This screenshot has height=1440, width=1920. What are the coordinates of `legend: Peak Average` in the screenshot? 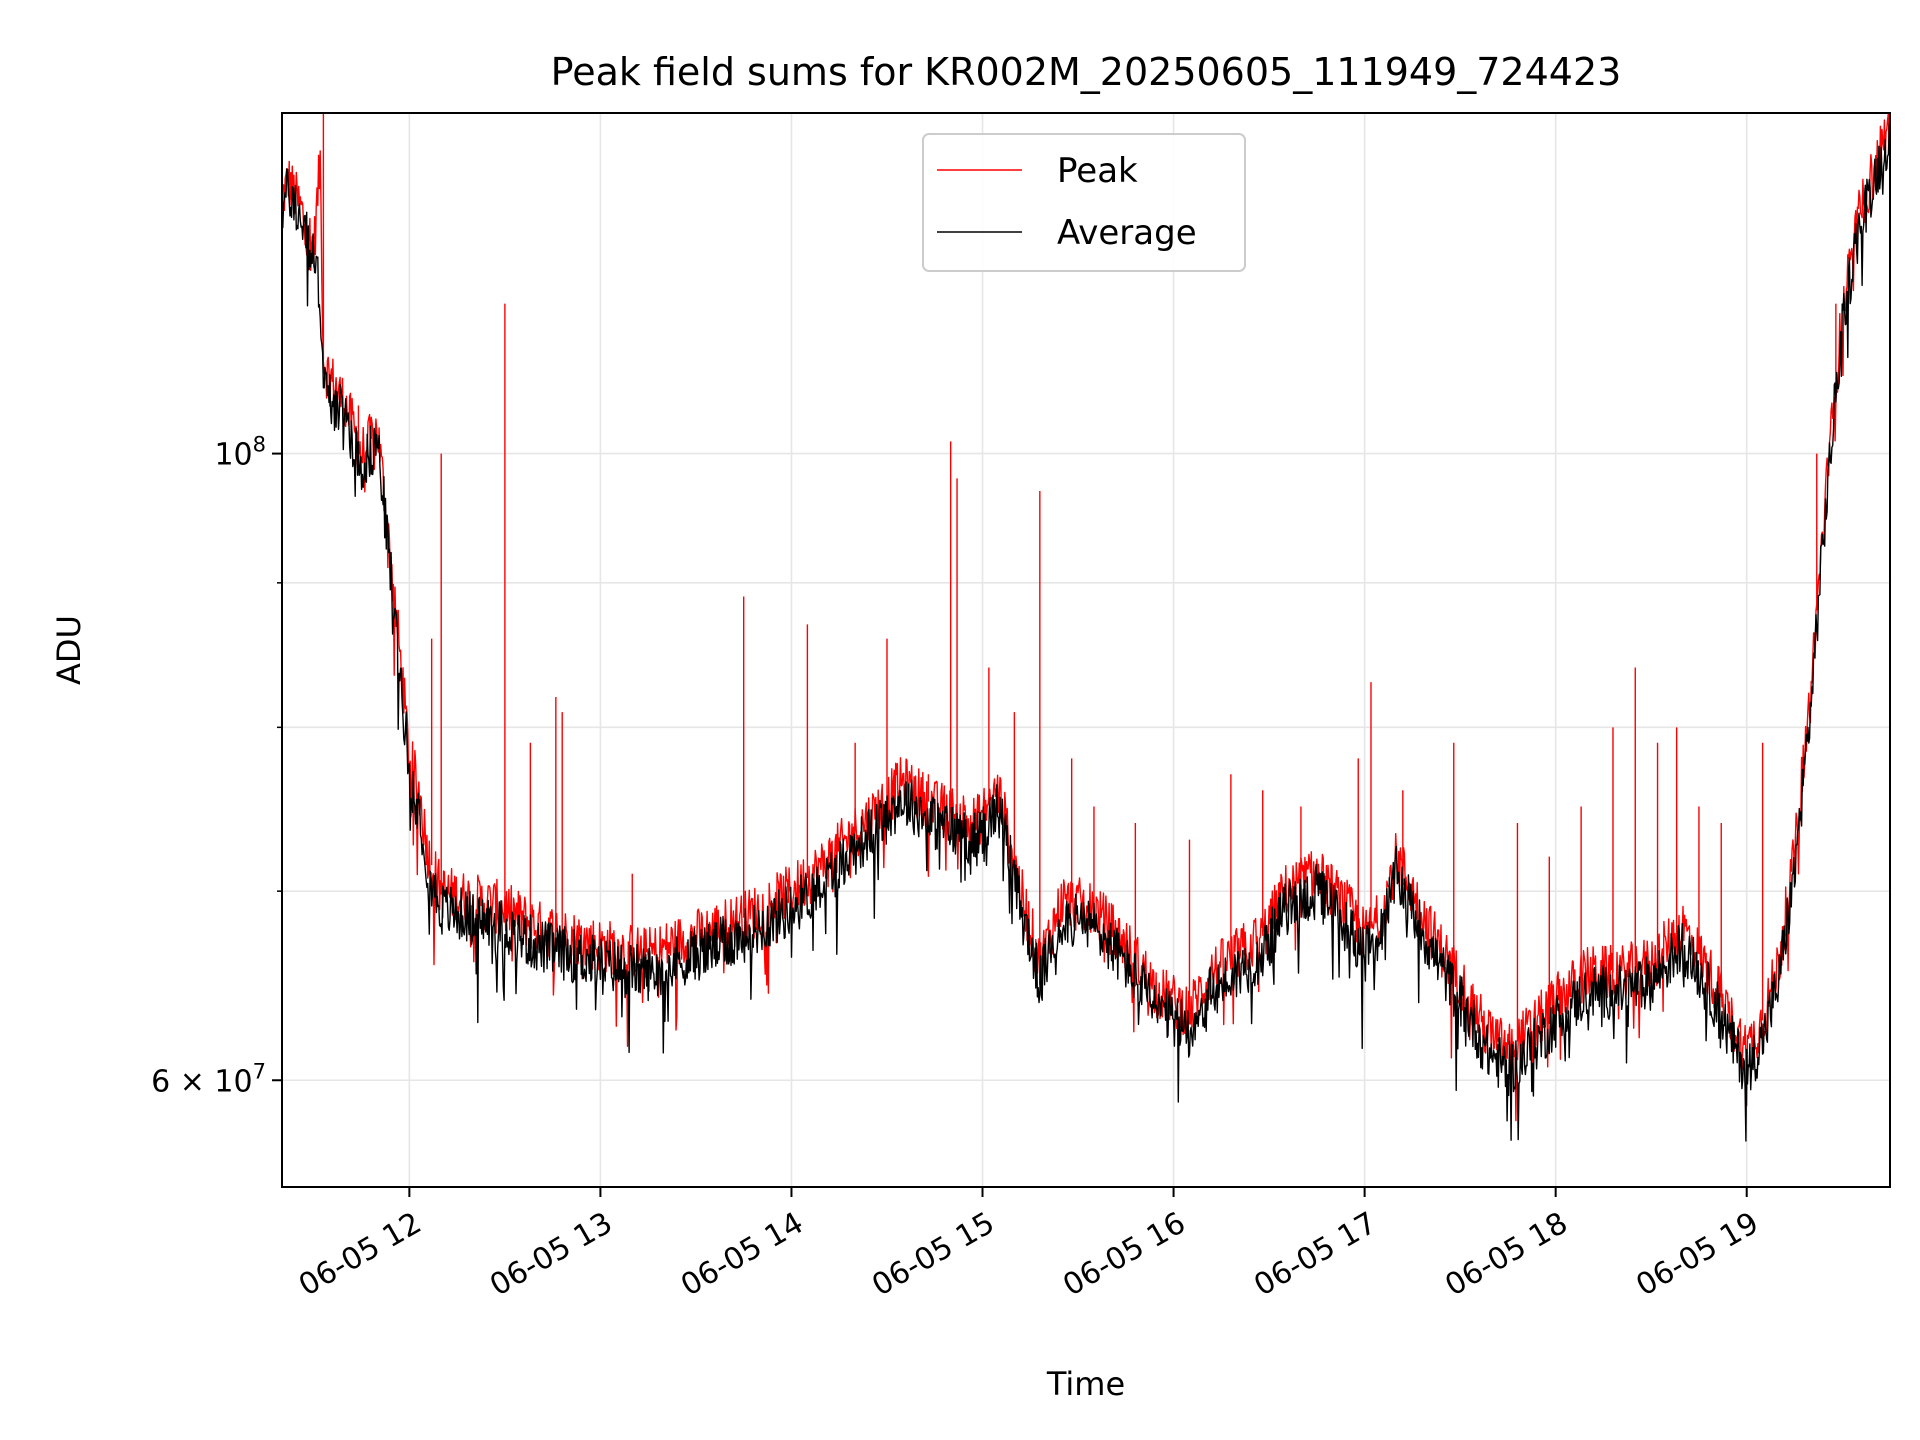 It's located at (1084, 202).